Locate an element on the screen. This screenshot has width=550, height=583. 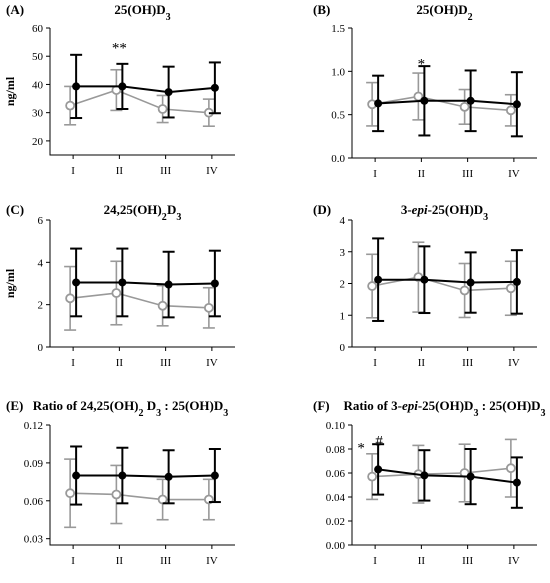
chart-title: 24,25(OH)2 D3 is located at coordinates (143, 212).